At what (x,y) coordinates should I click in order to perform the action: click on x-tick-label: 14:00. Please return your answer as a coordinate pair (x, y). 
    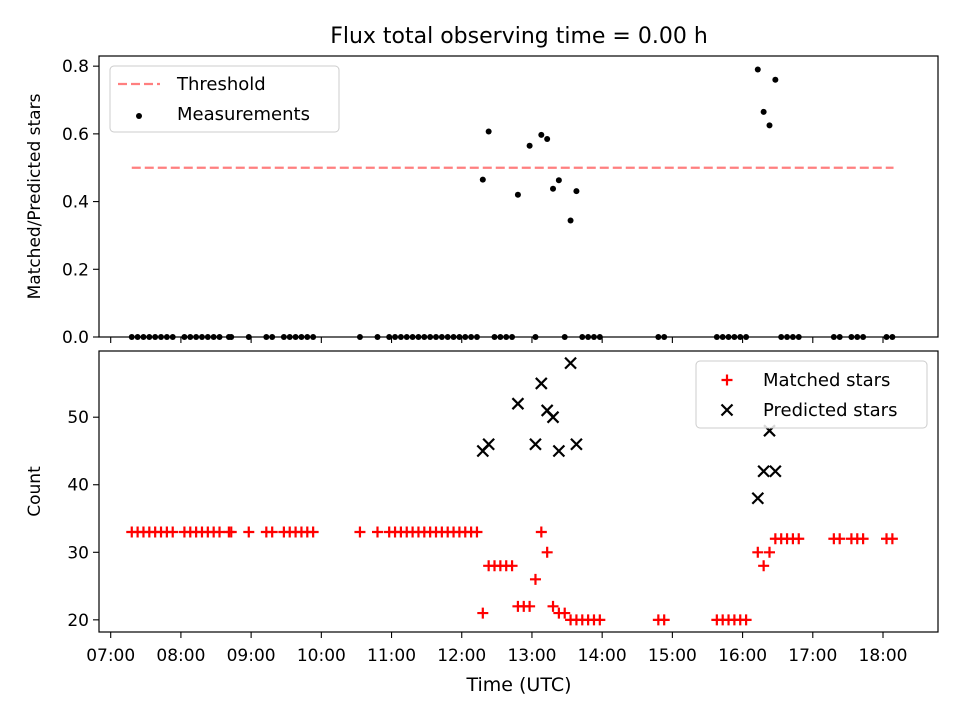
    Looking at the image, I should click on (602, 656).